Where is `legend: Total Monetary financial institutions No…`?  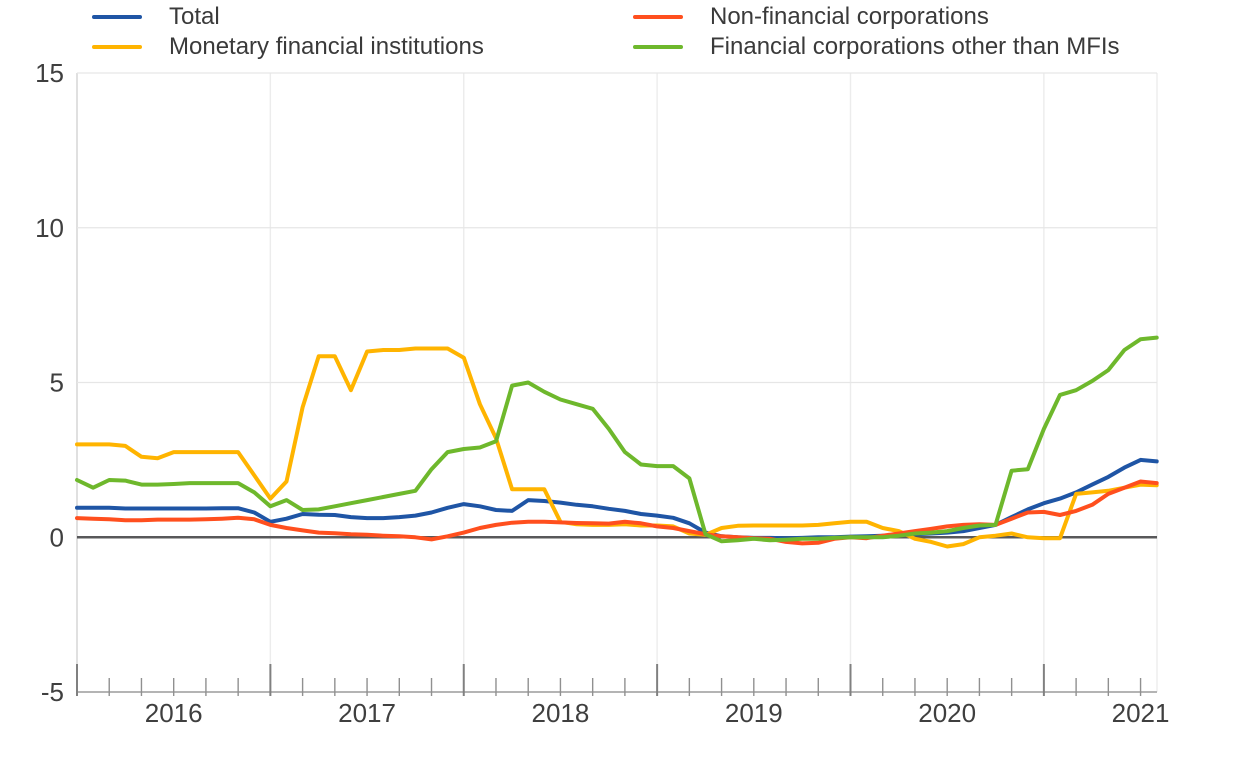 legend: Total Monetary financial institutions No… is located at coordinates (620, 32).